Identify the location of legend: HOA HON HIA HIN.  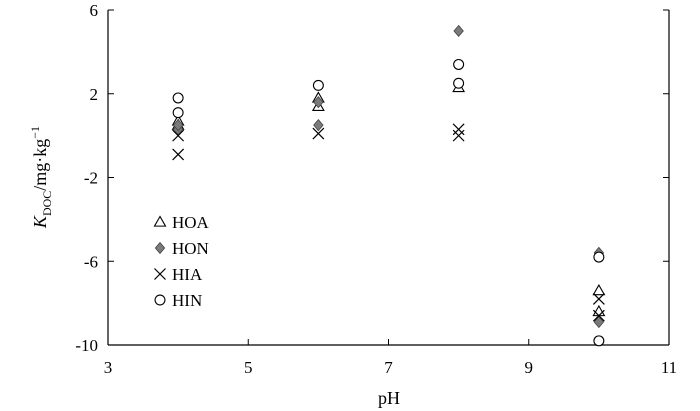
(181, 261).